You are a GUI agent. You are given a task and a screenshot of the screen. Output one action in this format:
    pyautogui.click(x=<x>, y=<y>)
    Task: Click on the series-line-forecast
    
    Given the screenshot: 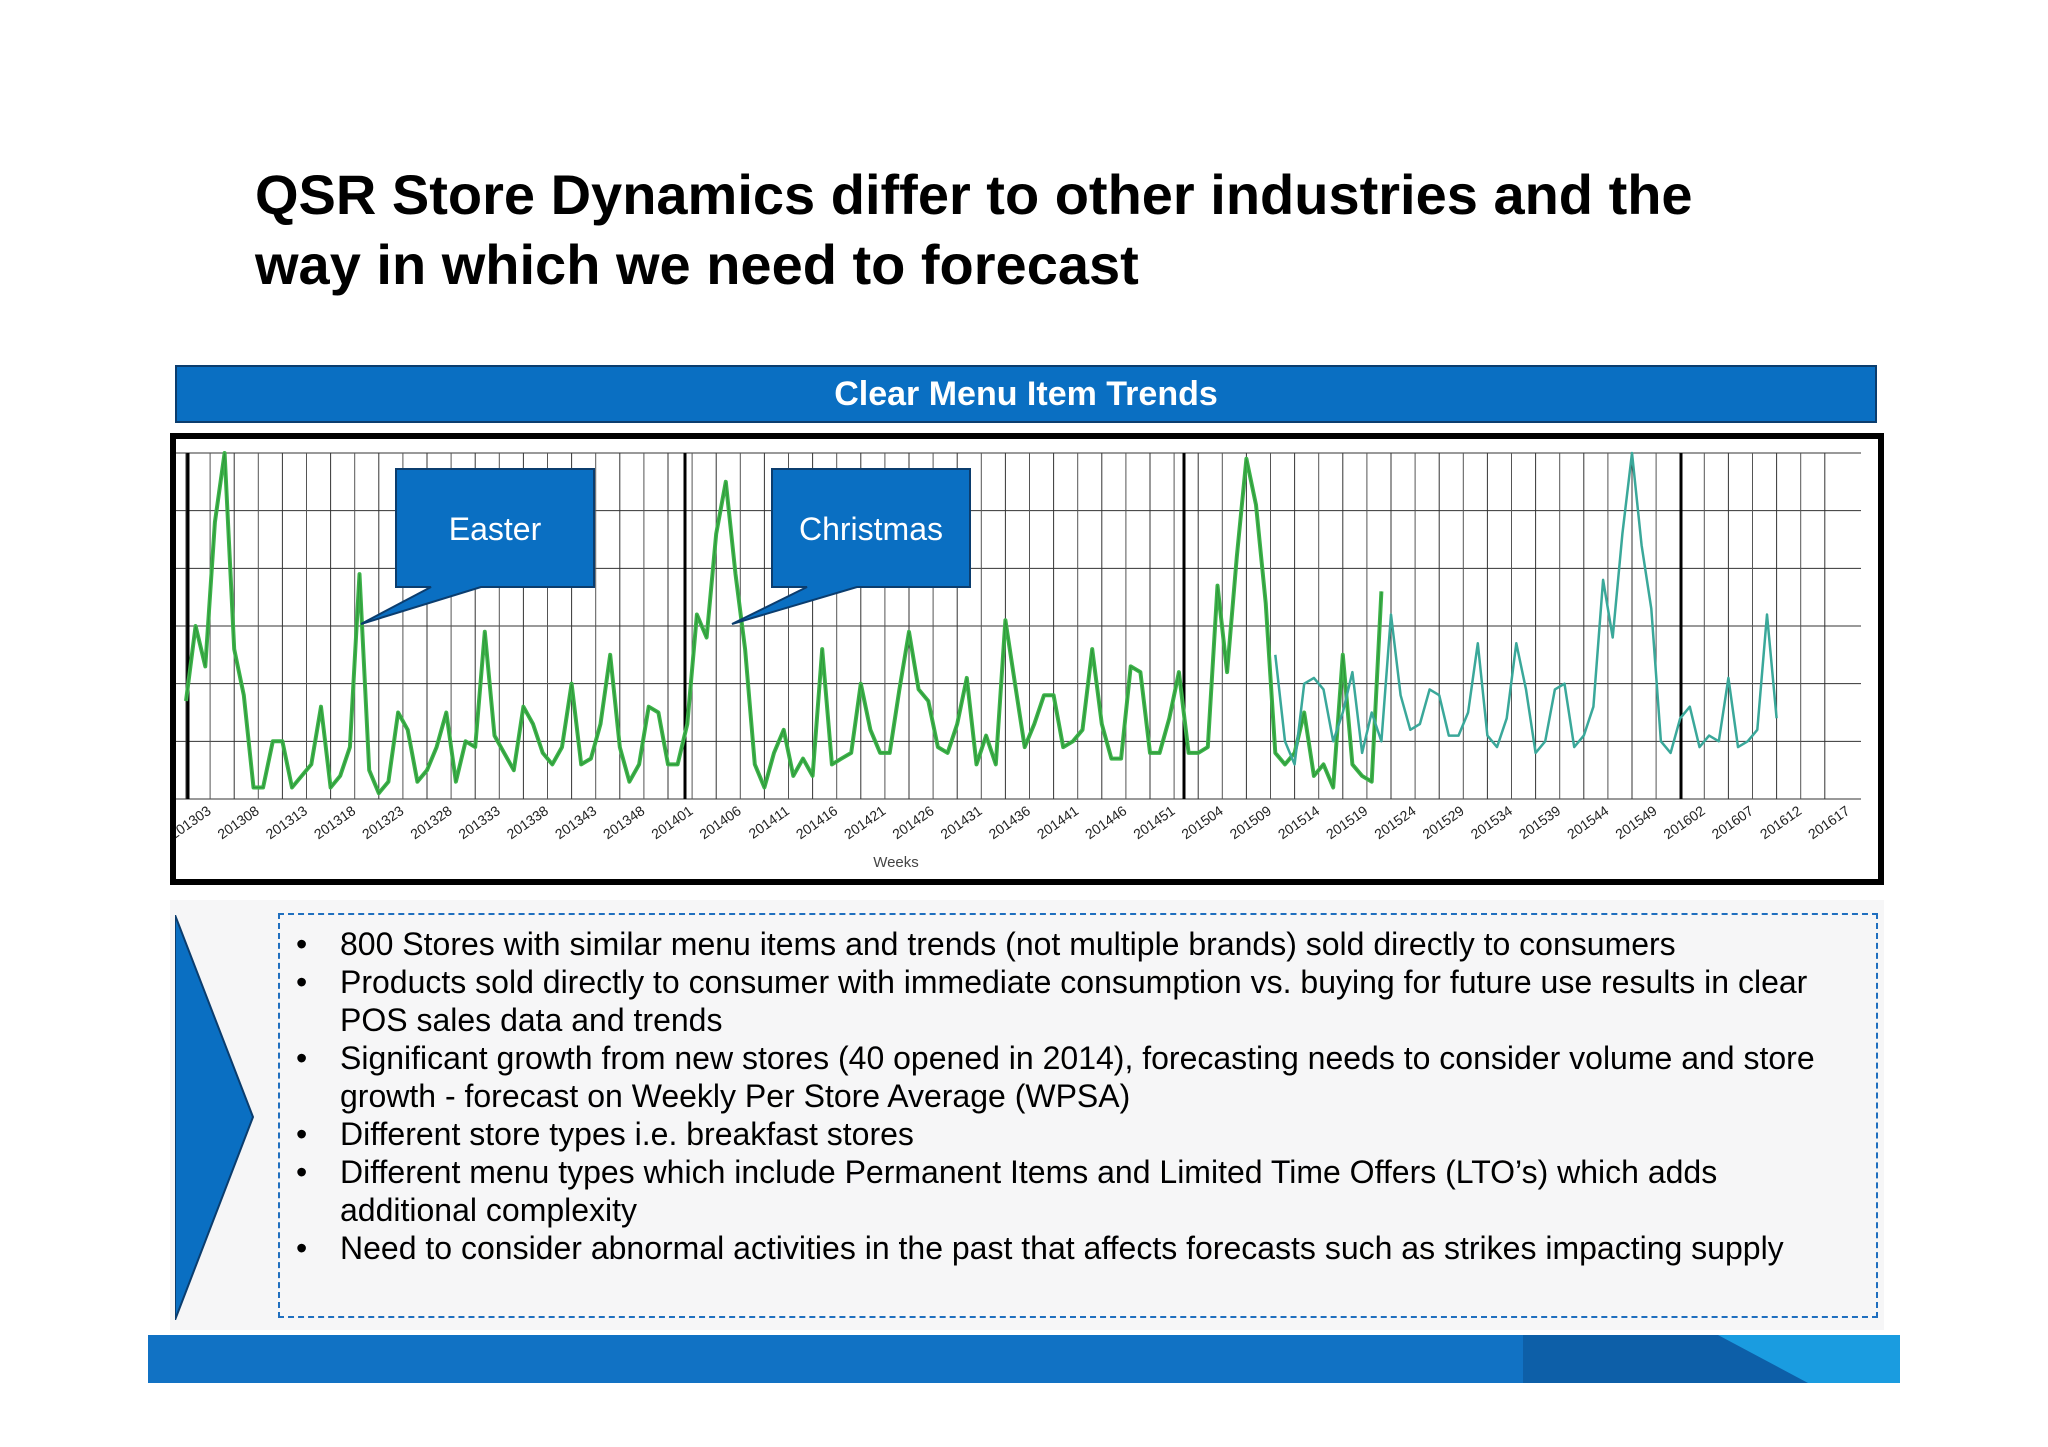 What is the action you would take?
    pyautogui.click(x=1526, y=608)
    